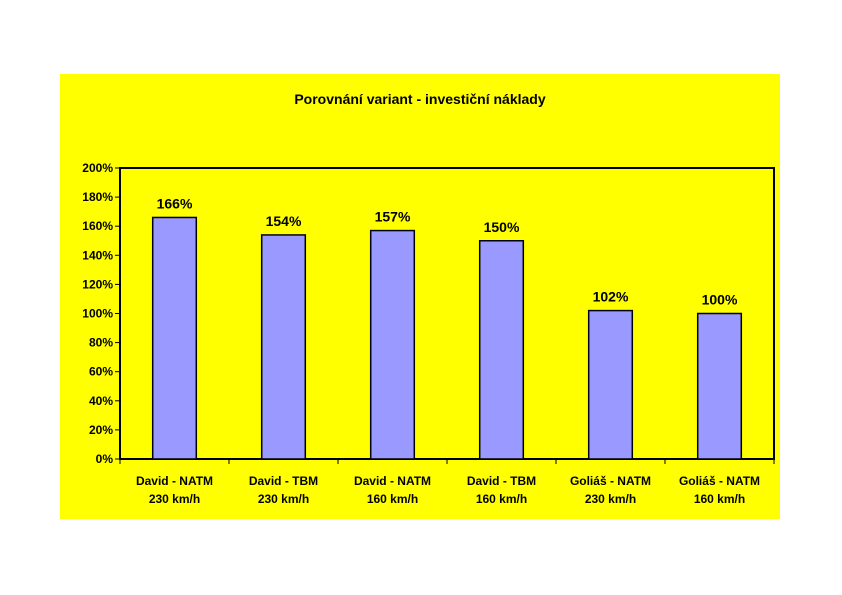  What do you see at coordinates (105, 459) in the screenshot?
I see `y-tick-label: 0%` at bounding box center [105, 459].